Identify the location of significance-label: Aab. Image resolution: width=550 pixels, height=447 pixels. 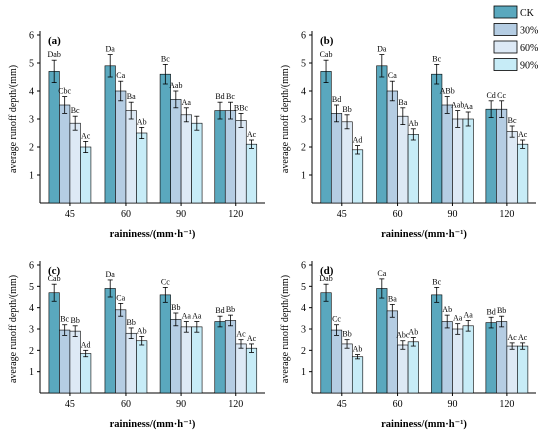
(457, 105).